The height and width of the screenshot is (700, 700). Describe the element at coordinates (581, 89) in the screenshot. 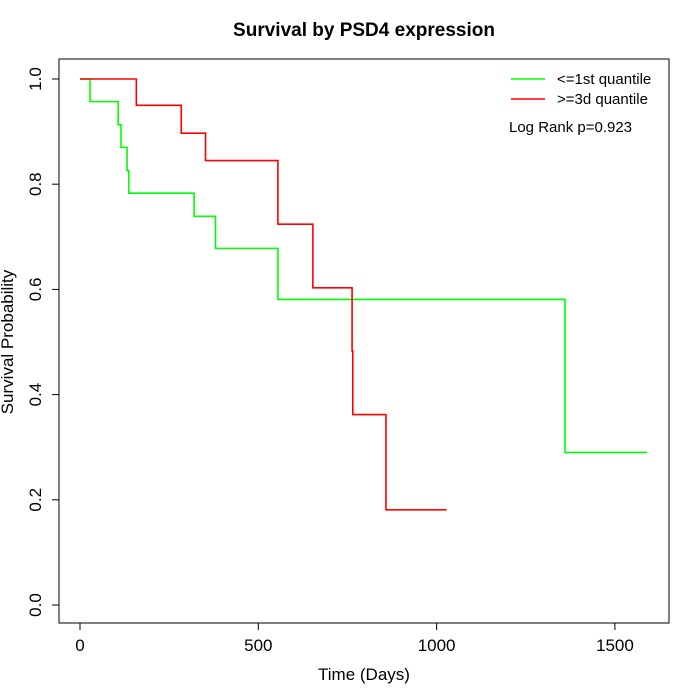

I see `legend: <=1st quantile >=3d quantile` at that location.